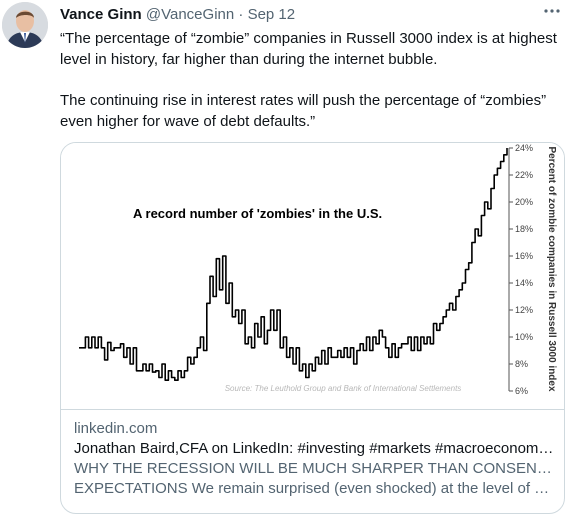  Describe the element at coordinates (524, 256) in the screenshot. I see `y-tick-label: 16%` at that location.